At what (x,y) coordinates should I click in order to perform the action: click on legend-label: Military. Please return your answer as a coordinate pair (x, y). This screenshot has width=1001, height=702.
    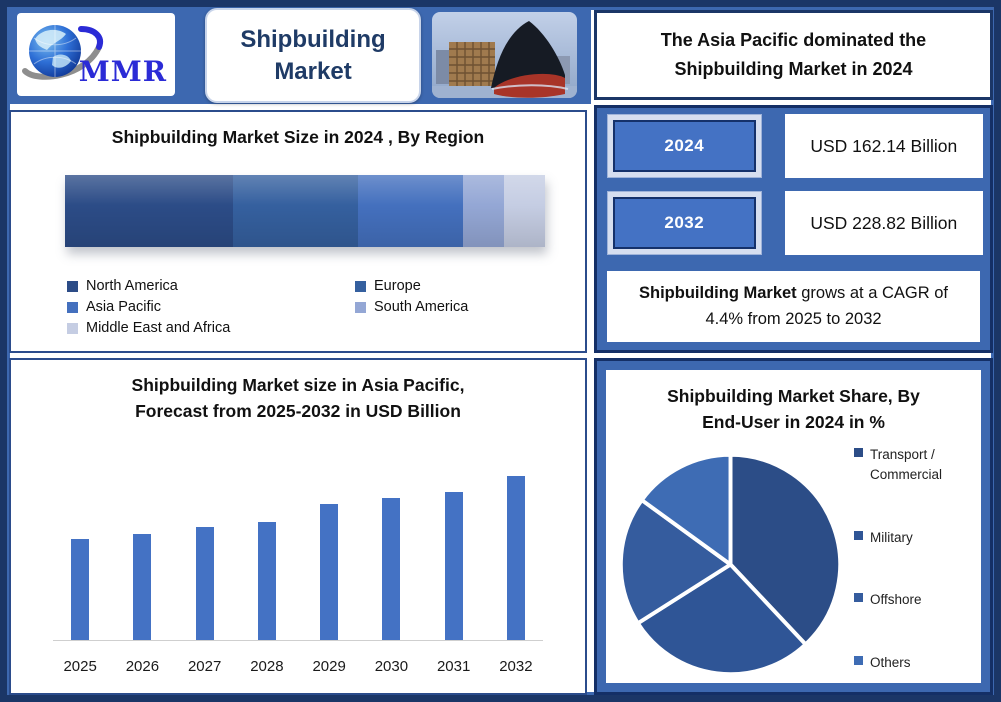
    Looking at the image, I should click on (891, 537).